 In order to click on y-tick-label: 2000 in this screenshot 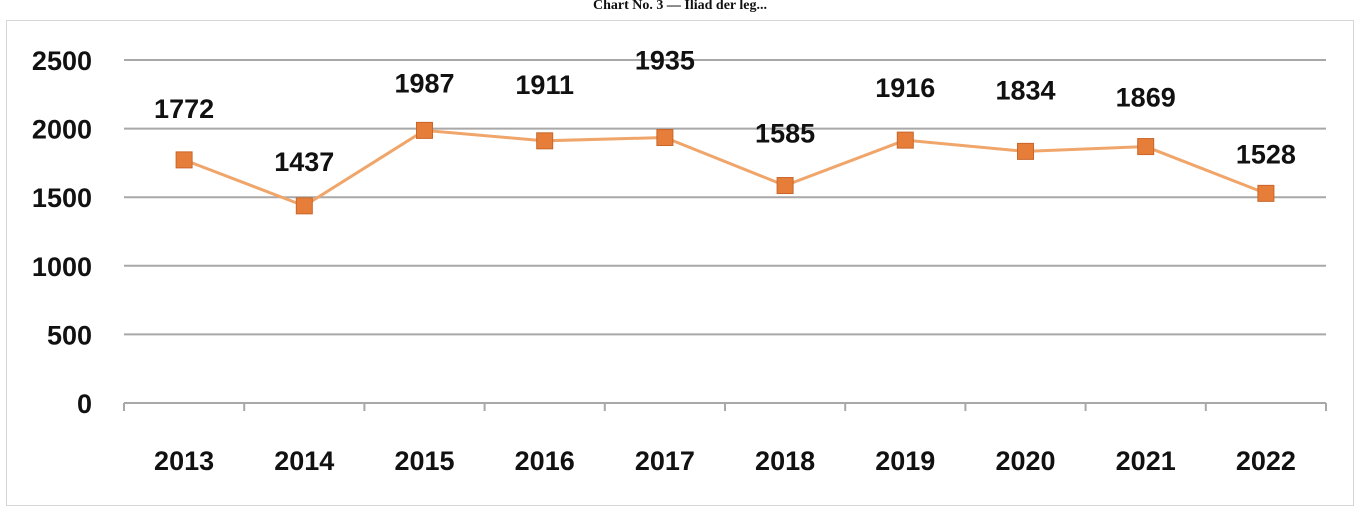, I will do `click(62, 130)`.